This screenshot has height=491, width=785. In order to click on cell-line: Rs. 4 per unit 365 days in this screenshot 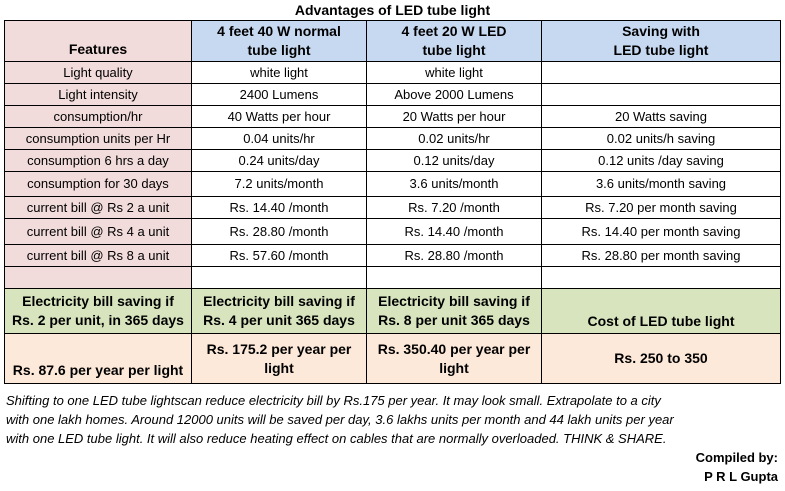, I will do `click(279, 320)`.